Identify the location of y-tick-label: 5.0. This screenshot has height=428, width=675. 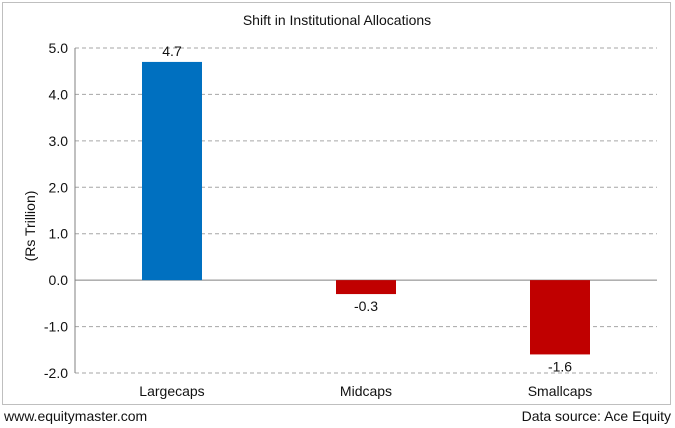
(59, 48).